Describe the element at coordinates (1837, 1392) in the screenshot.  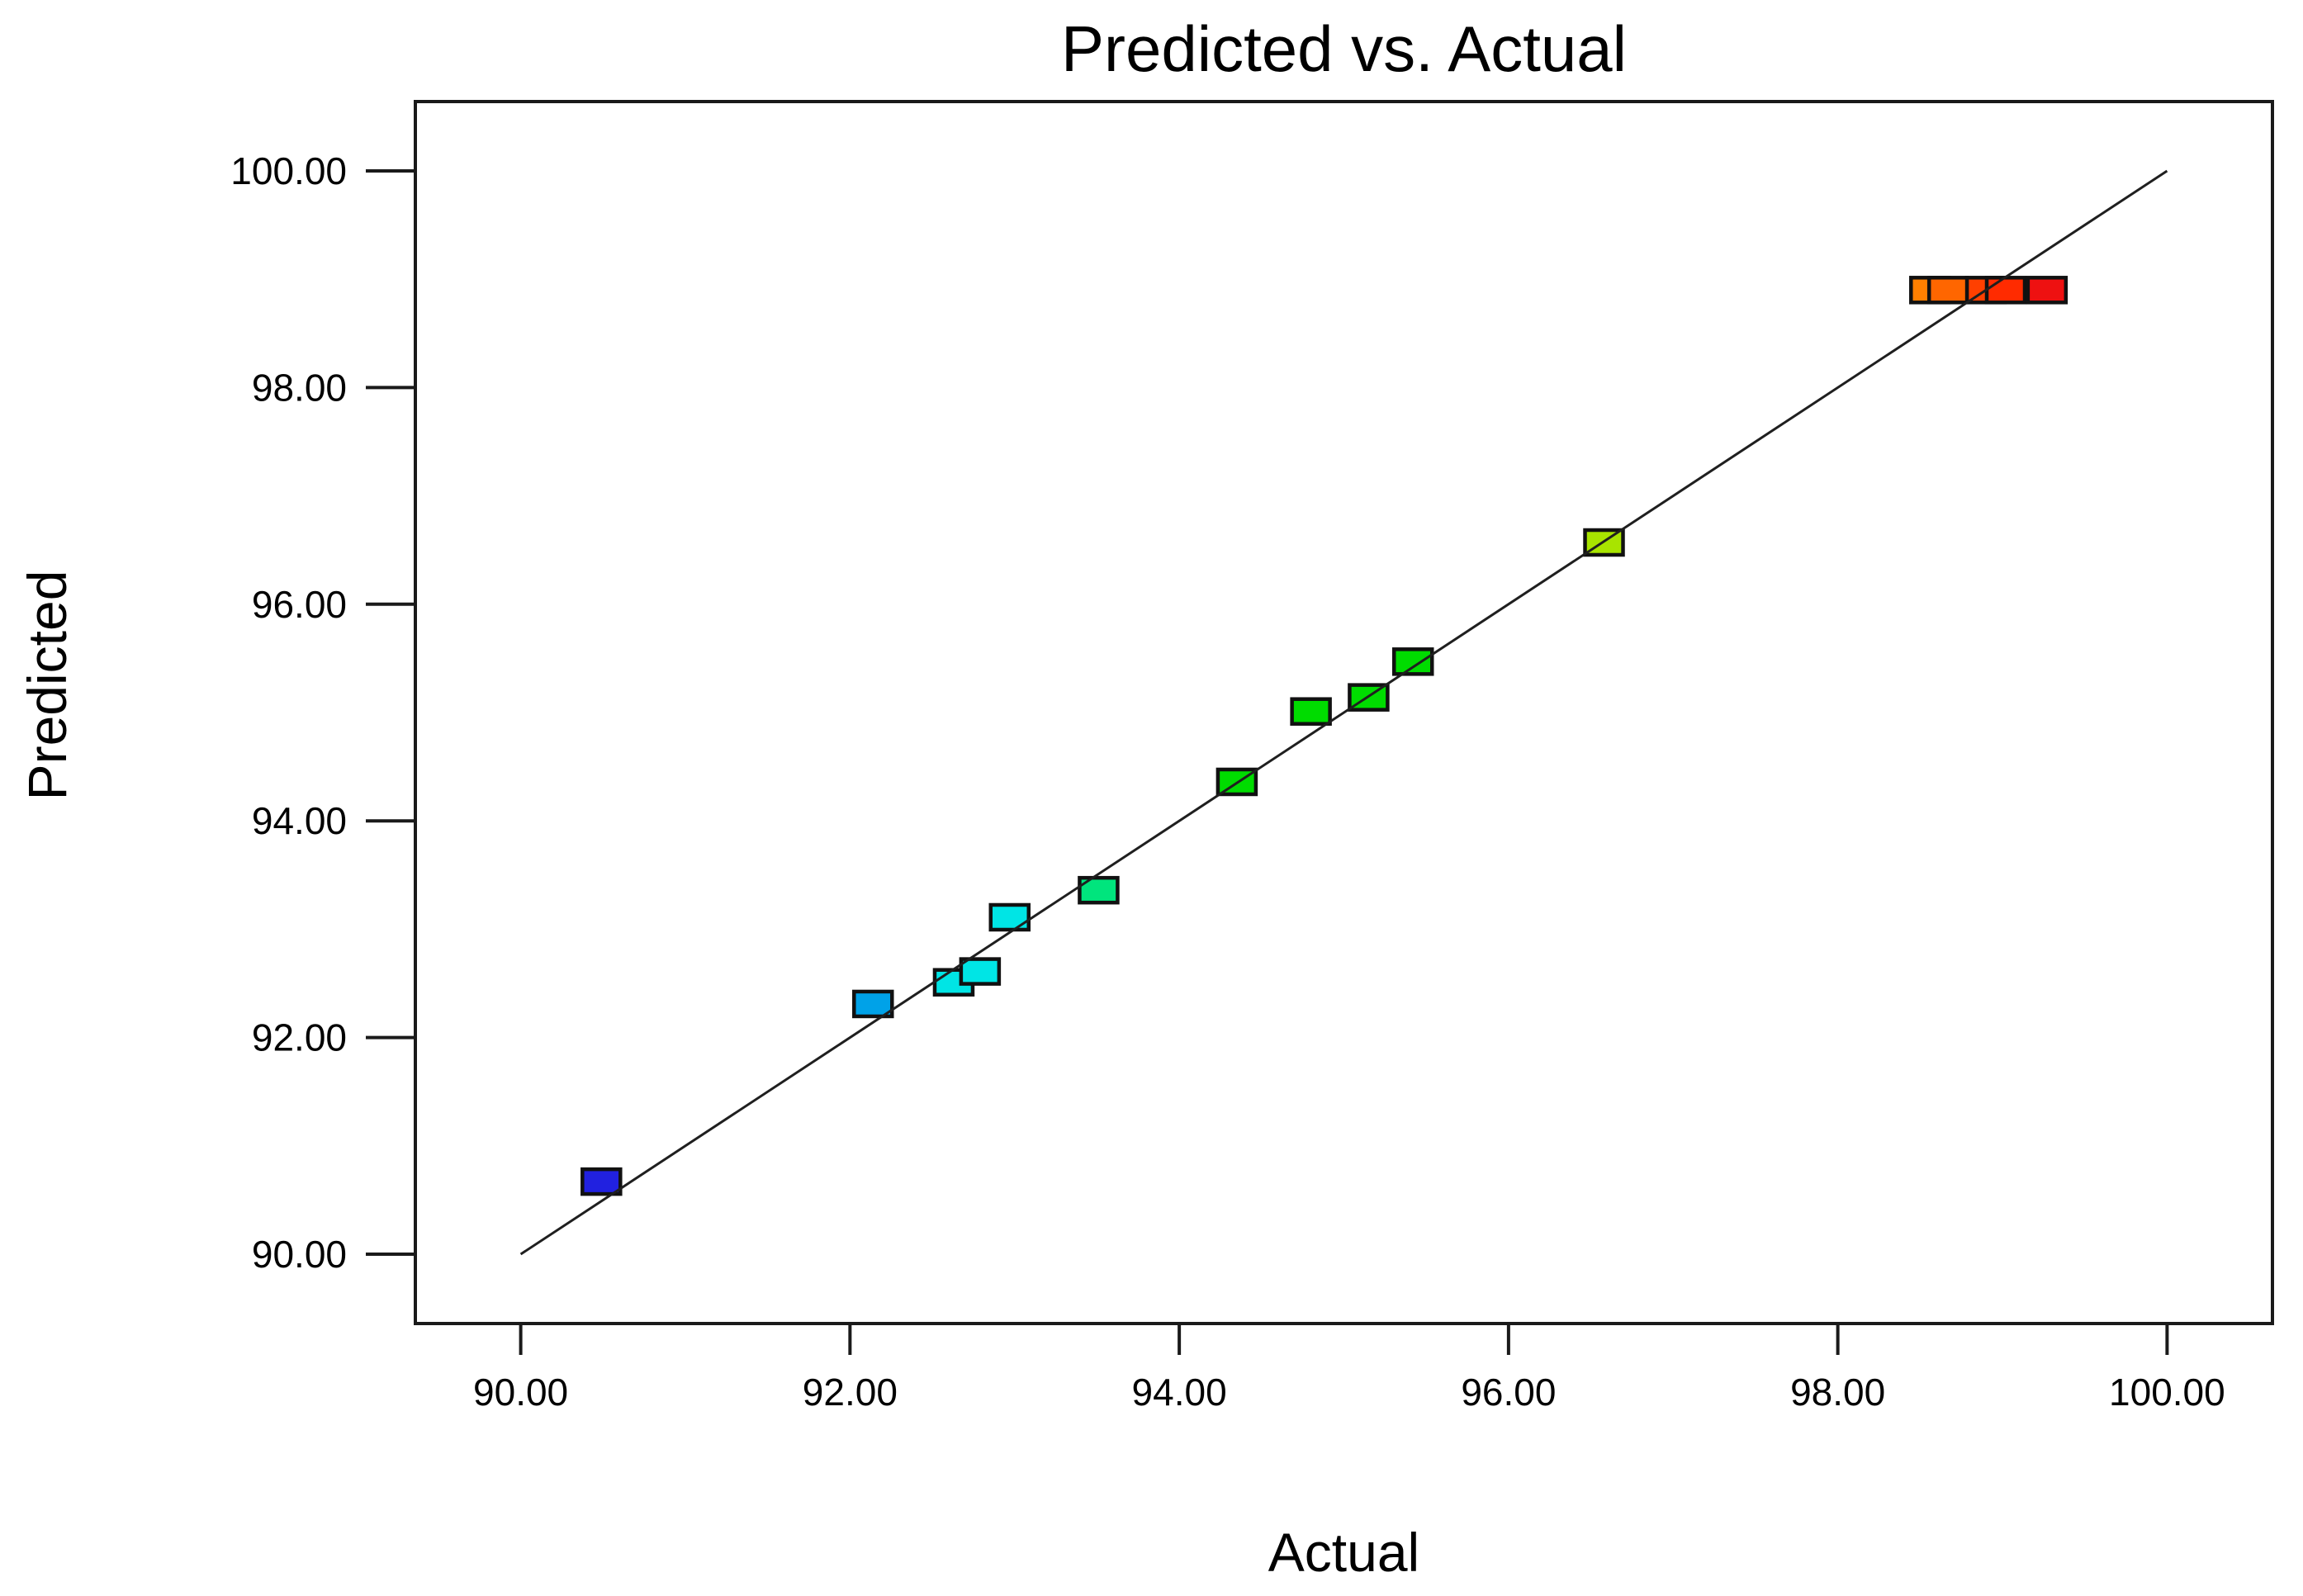
I see `x-tick-label: 98.00` at that location.